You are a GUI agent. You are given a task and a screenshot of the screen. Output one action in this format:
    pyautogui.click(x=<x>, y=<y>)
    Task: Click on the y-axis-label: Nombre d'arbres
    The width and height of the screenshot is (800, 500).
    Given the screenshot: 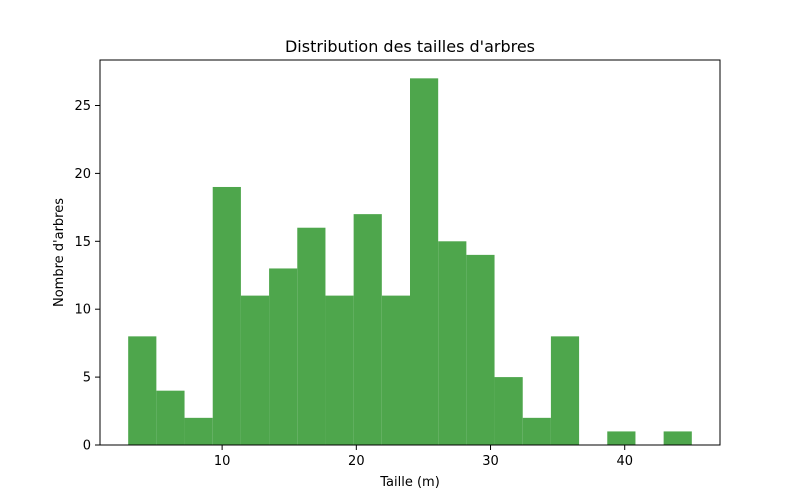 What is the action you would take?
    pyautogui.click(x=59, y=252)
    